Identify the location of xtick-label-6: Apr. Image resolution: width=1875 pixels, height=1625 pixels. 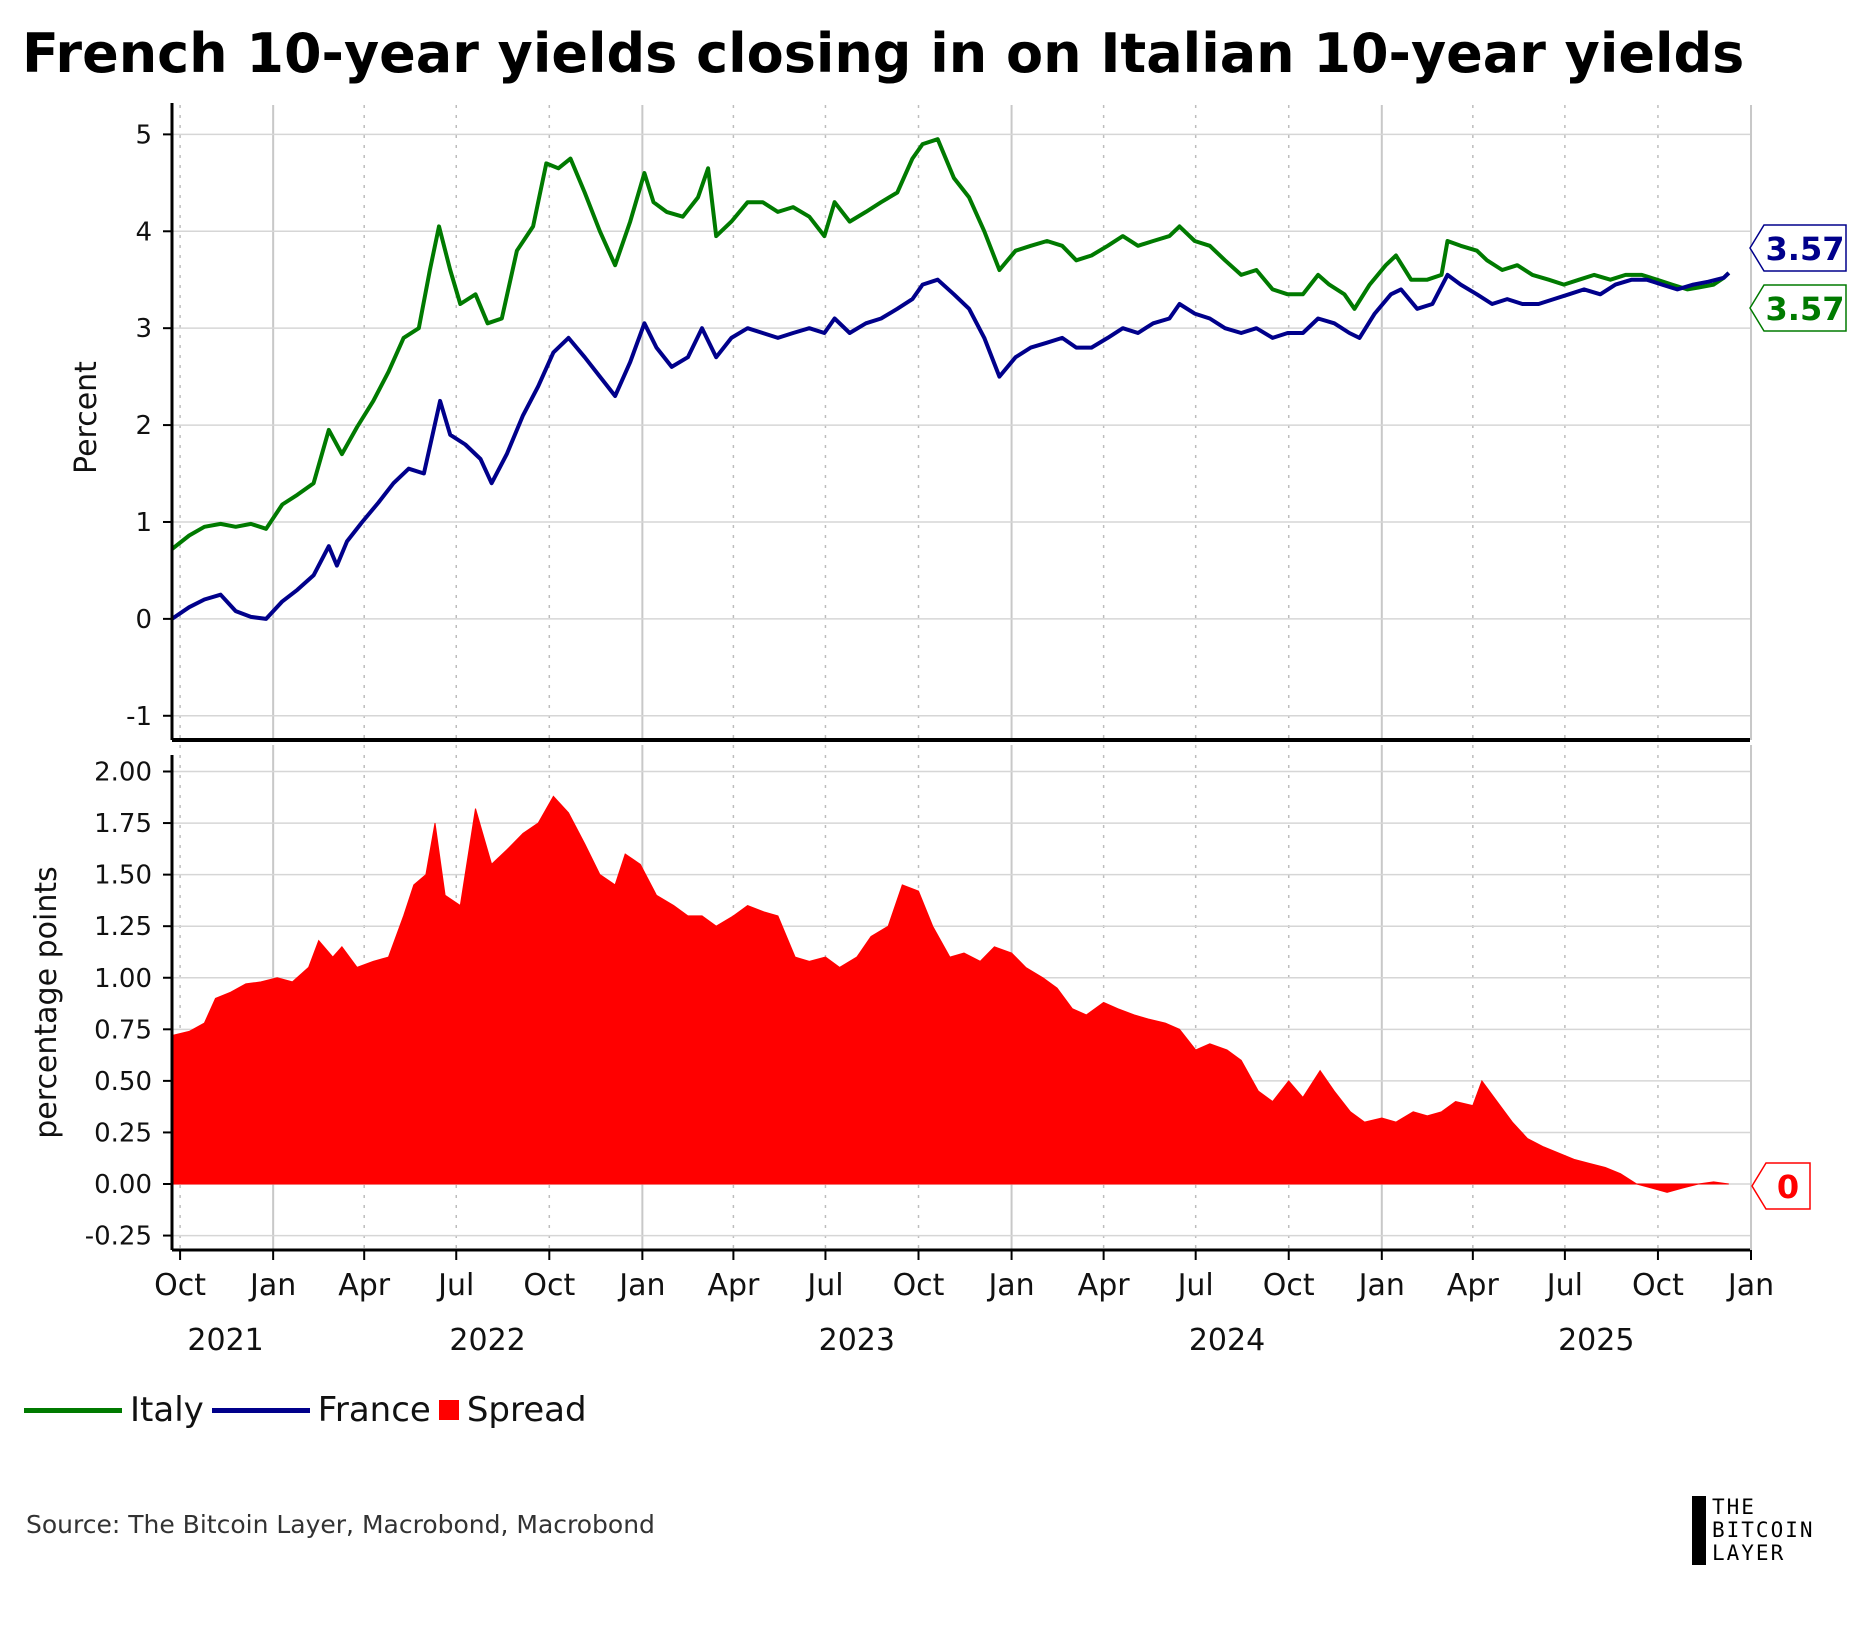
(733, 1285).